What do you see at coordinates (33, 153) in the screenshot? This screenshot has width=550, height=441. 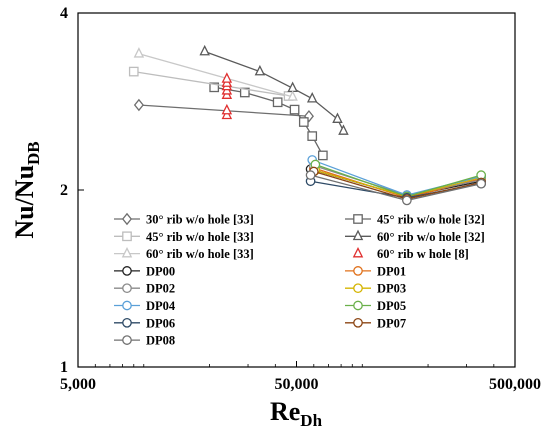 I see `y-axis-title-sub: DB` at bounding box center [33, 153].